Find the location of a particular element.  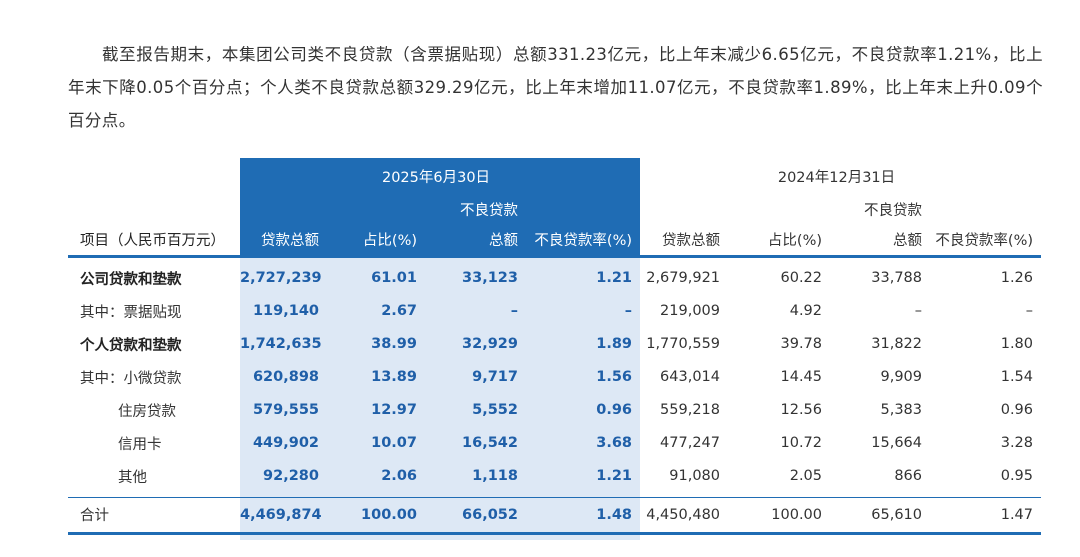

cell: 2,679,921 is located at coordinates (683, 278).